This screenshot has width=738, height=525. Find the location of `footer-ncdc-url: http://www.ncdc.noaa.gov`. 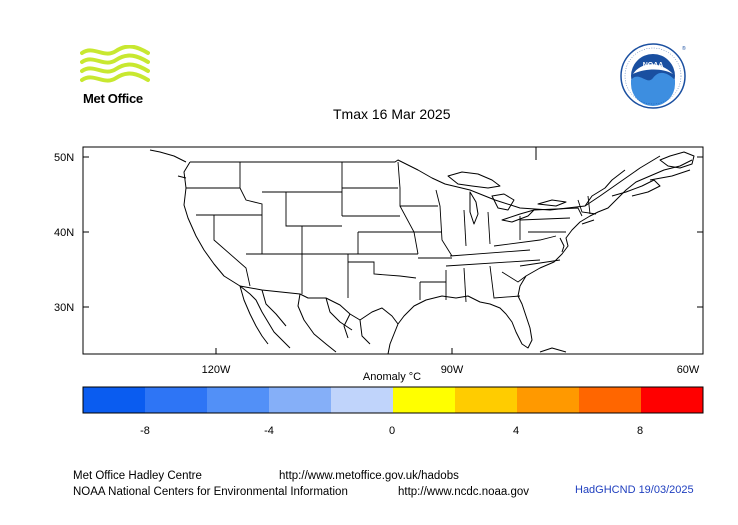

footer-ncdc-url: http://www.ncdc.noaa.gov is located at coordinates (464, 492).